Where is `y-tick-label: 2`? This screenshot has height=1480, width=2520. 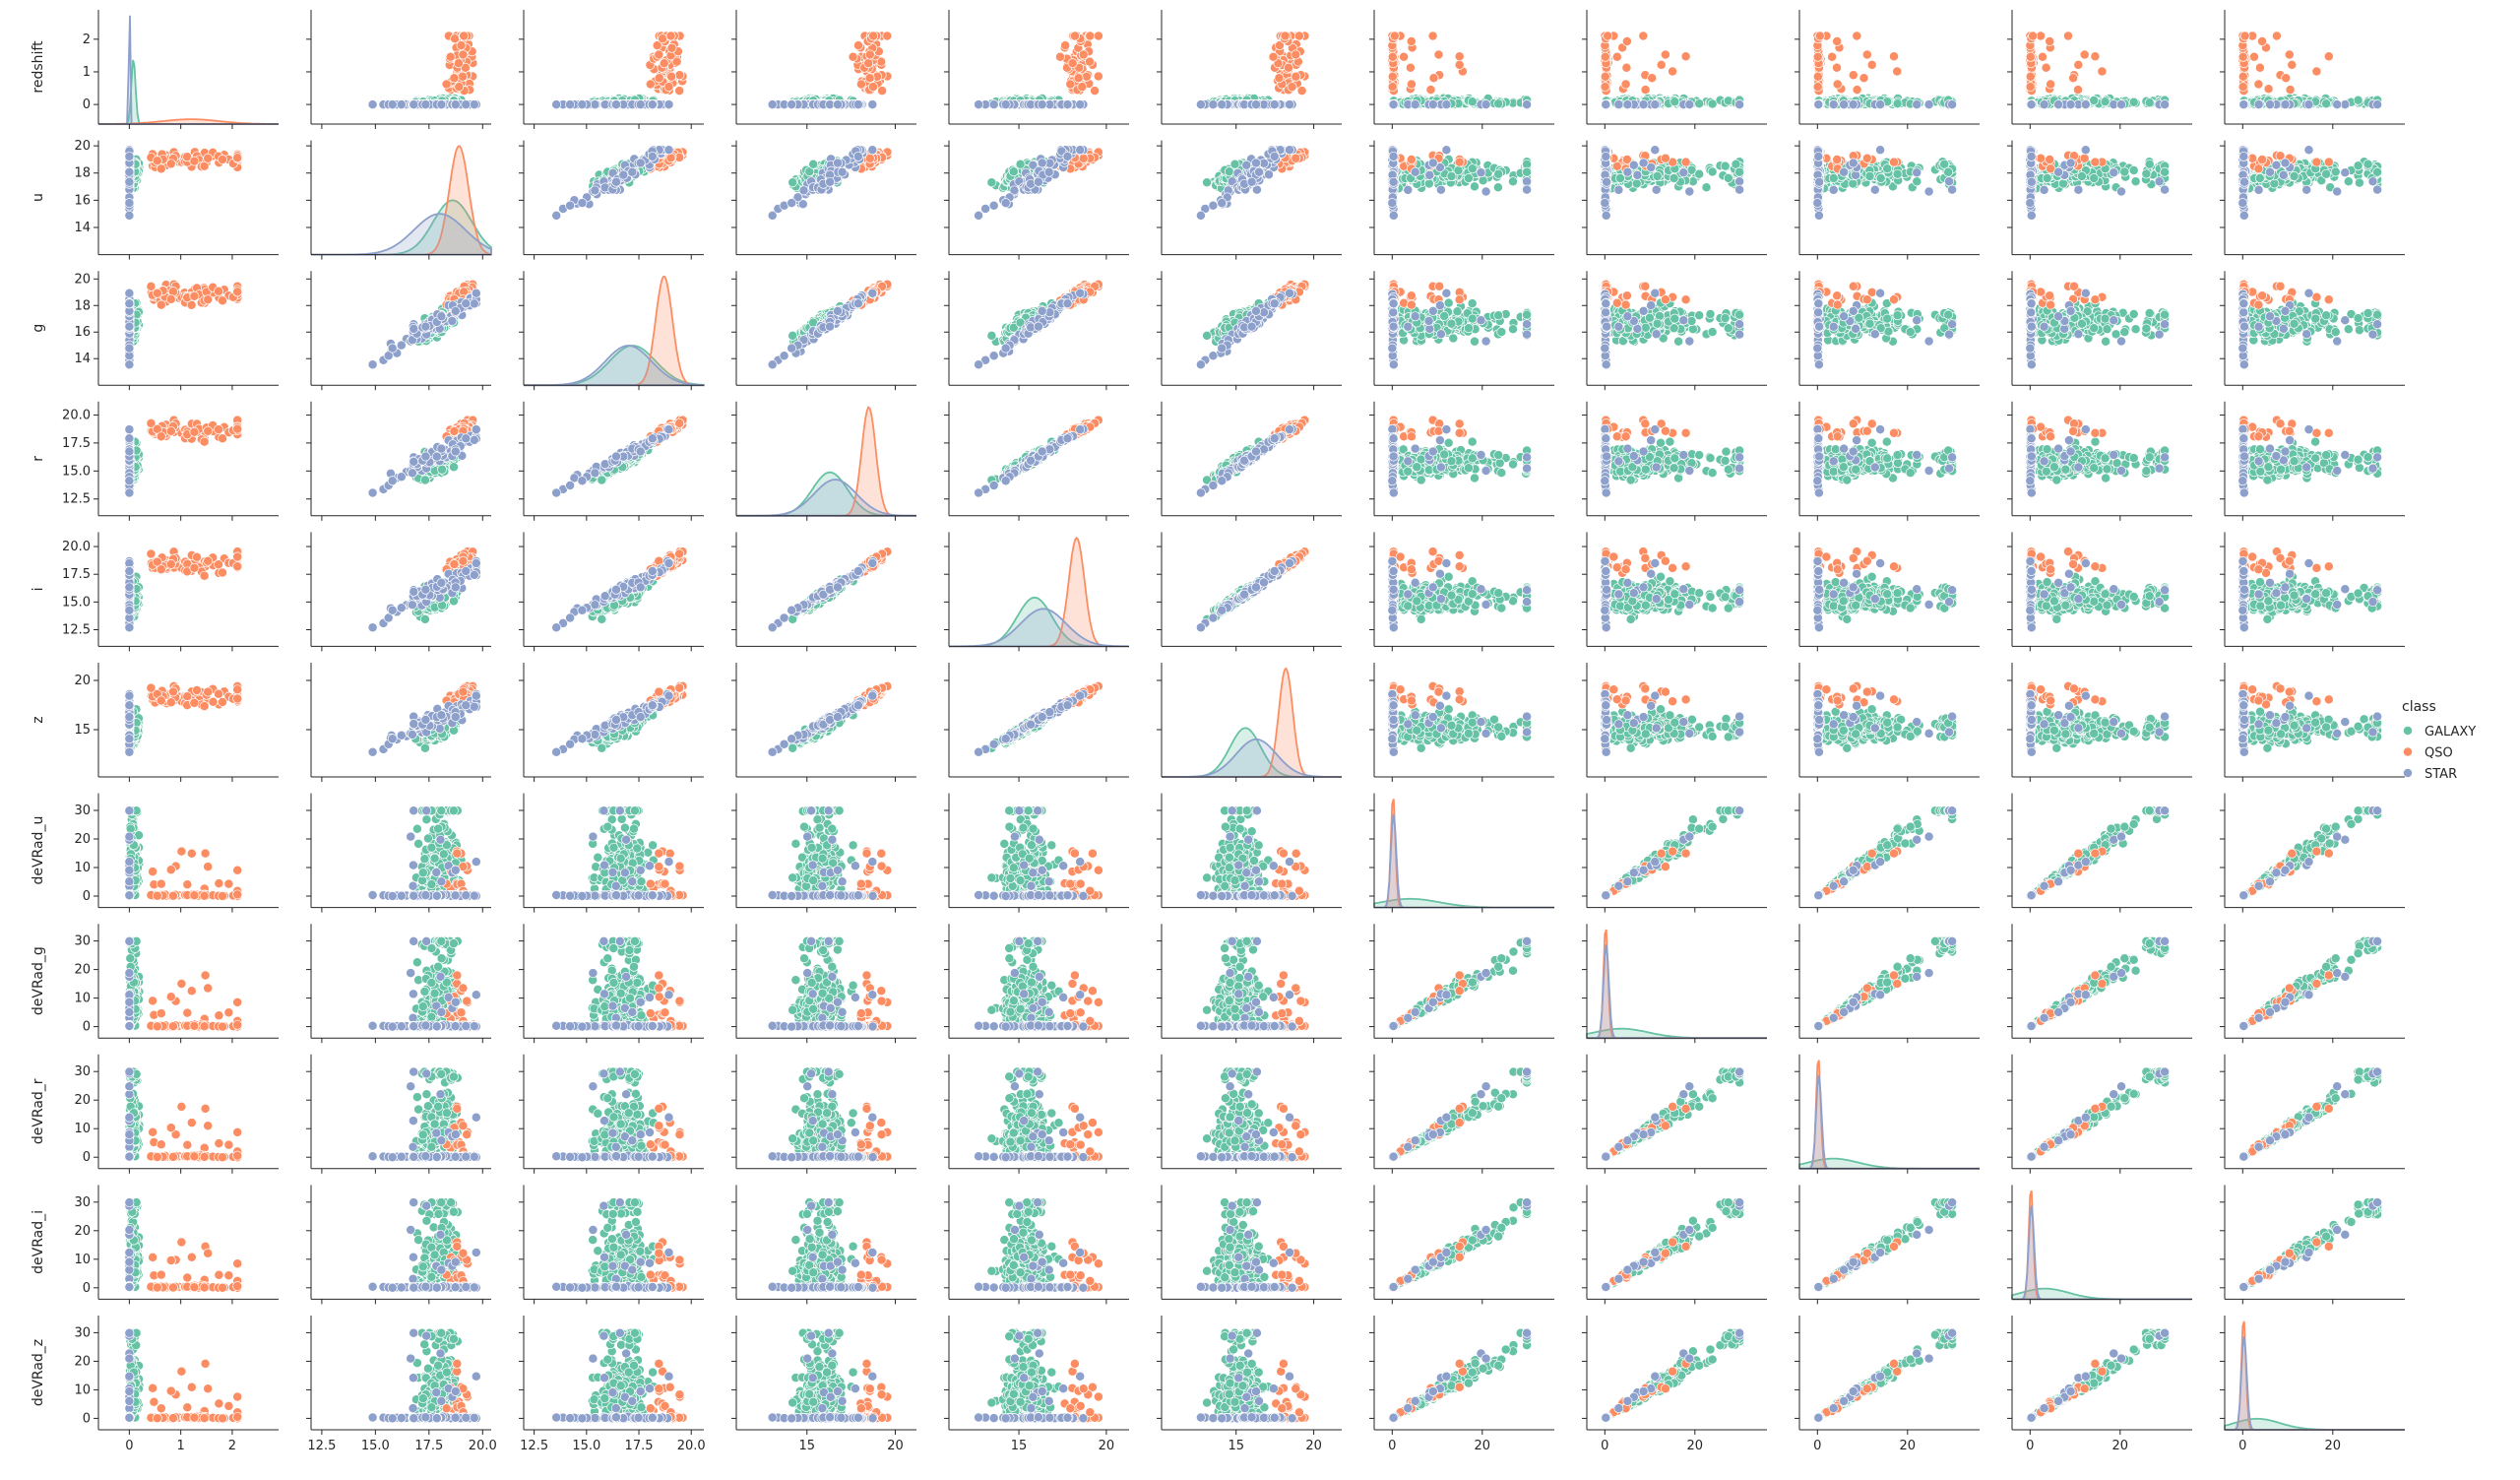
y-tick-label: 2 is located at coordinates (87, 39).